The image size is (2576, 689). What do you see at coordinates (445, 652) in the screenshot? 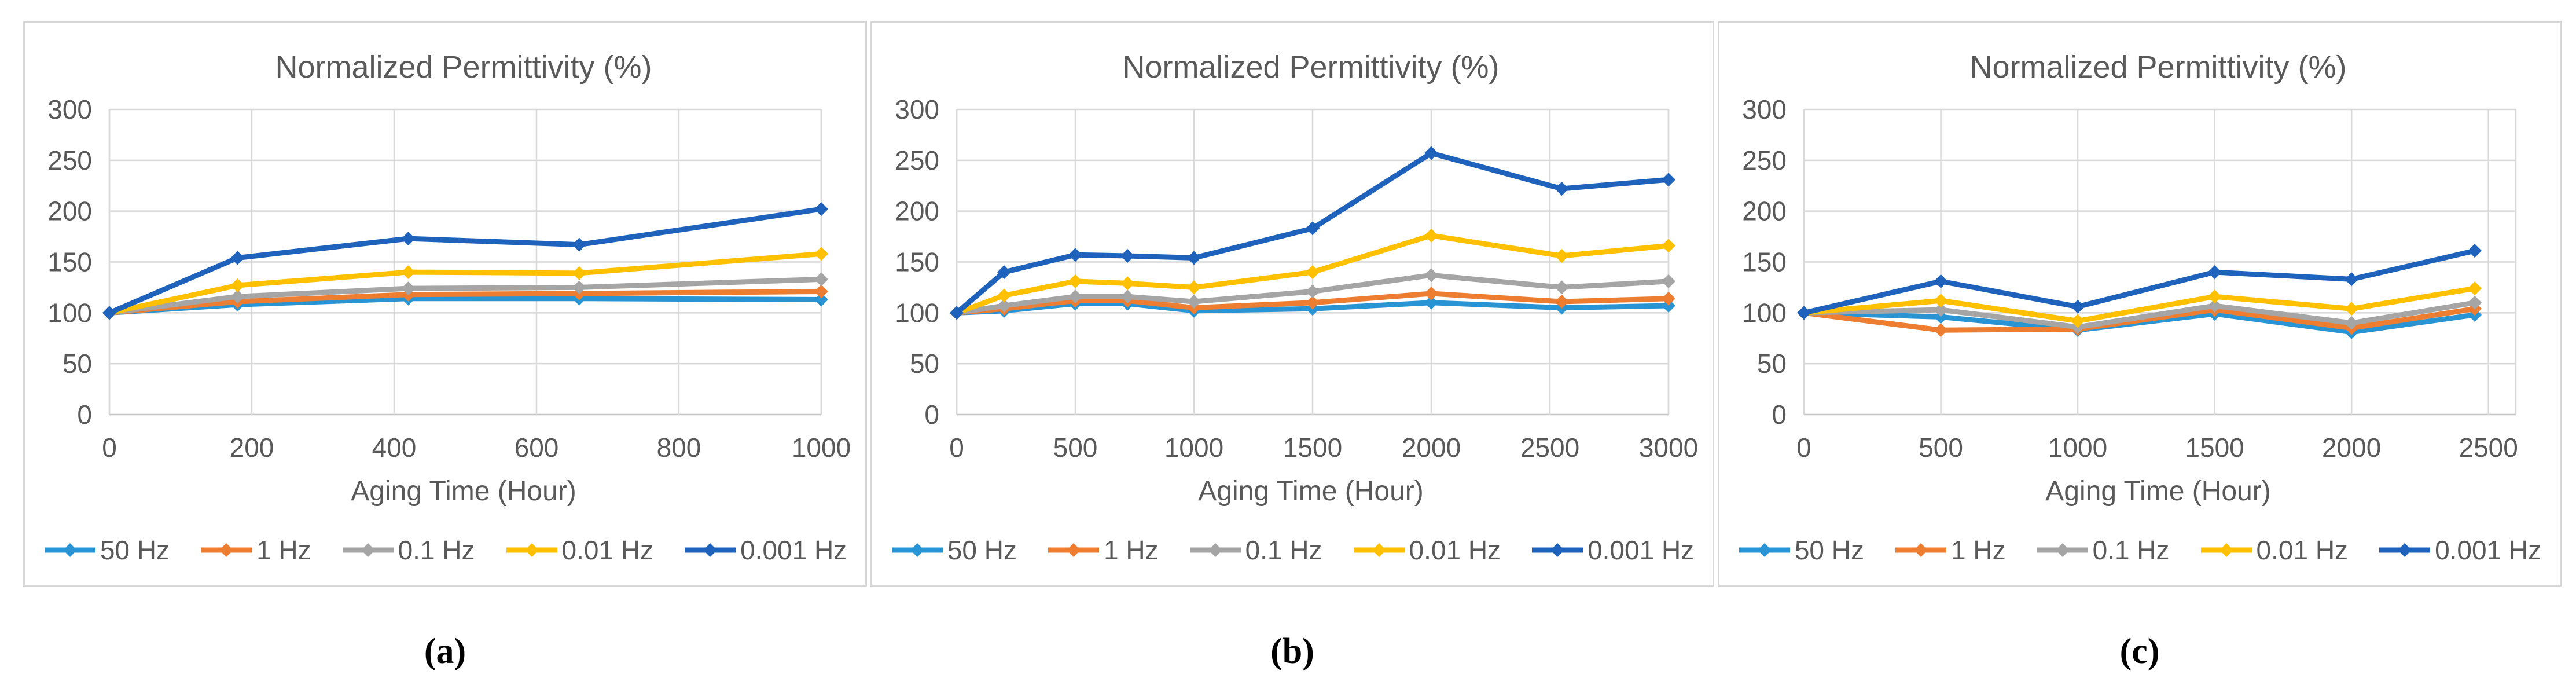
I see `figure-label-a: (a)` at bounding box center [445, 652].